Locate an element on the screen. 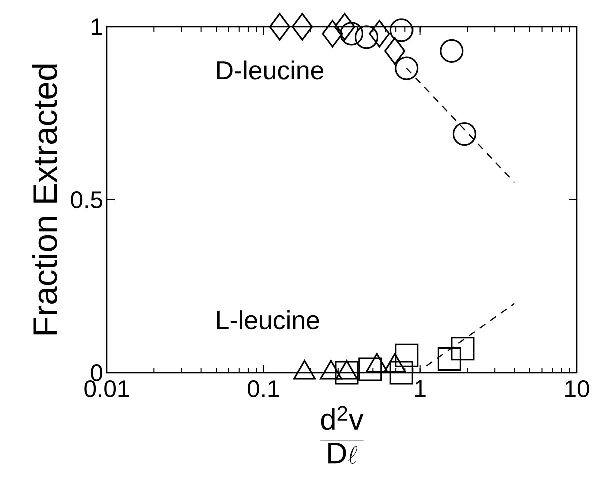  x-tick-label: 10 is located at coordinates (578, 389).